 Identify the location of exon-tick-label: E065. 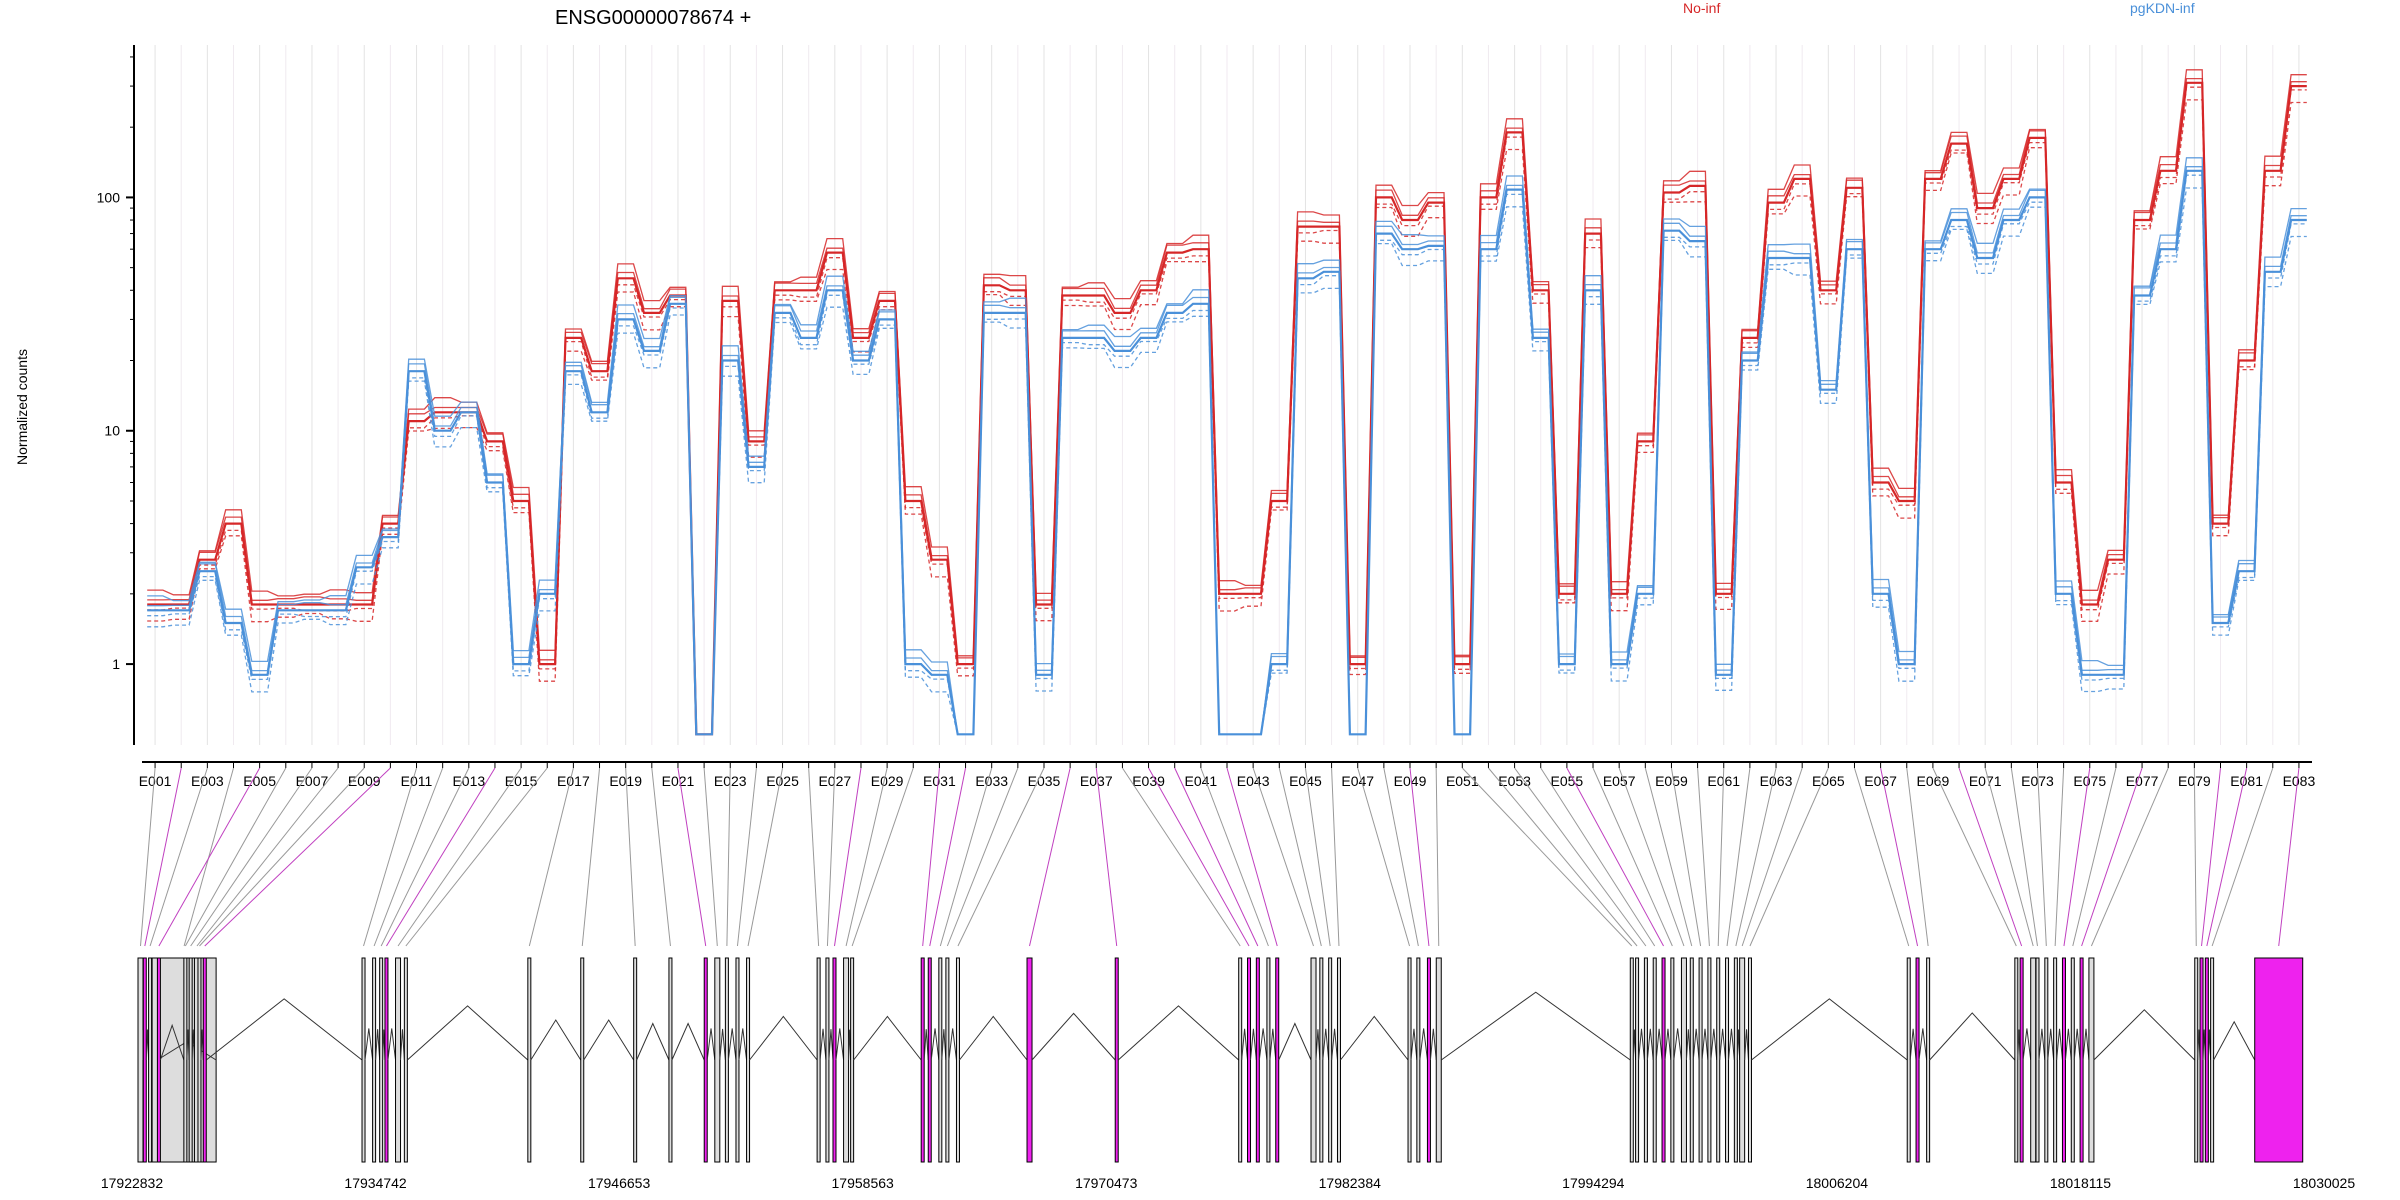
(1828, 781).